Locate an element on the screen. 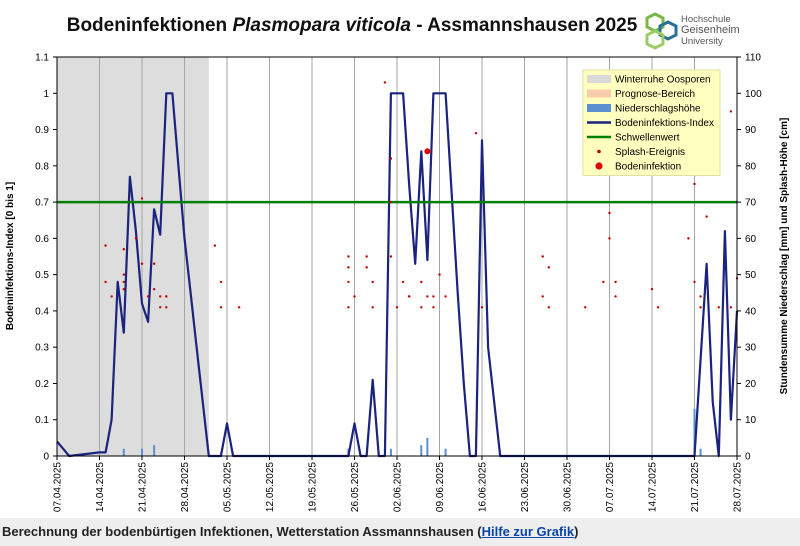 This screenshot has width=800, height=546. legend-label: Bodeninfektion is located at coordinates (648, 167).